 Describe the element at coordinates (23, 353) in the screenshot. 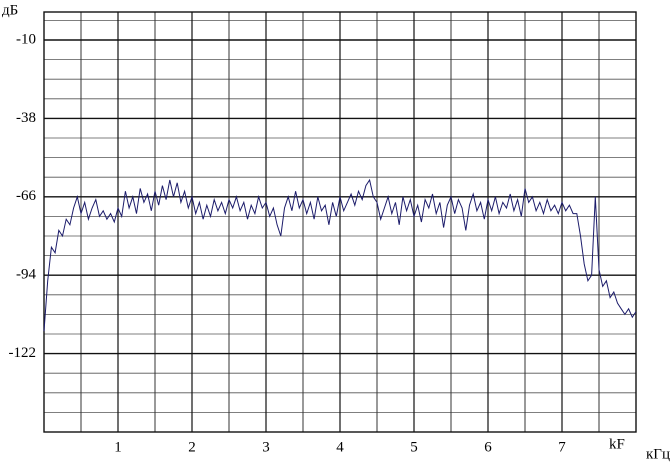

I see `y-tick-label: -122` at that location.